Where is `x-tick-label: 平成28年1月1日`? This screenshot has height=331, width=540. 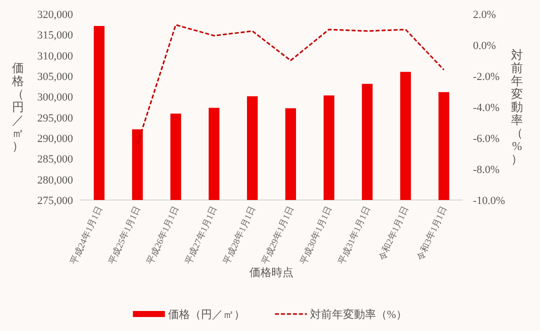 x-tick-label: 平成28年1月1日 is located at coordinates (239, 235).